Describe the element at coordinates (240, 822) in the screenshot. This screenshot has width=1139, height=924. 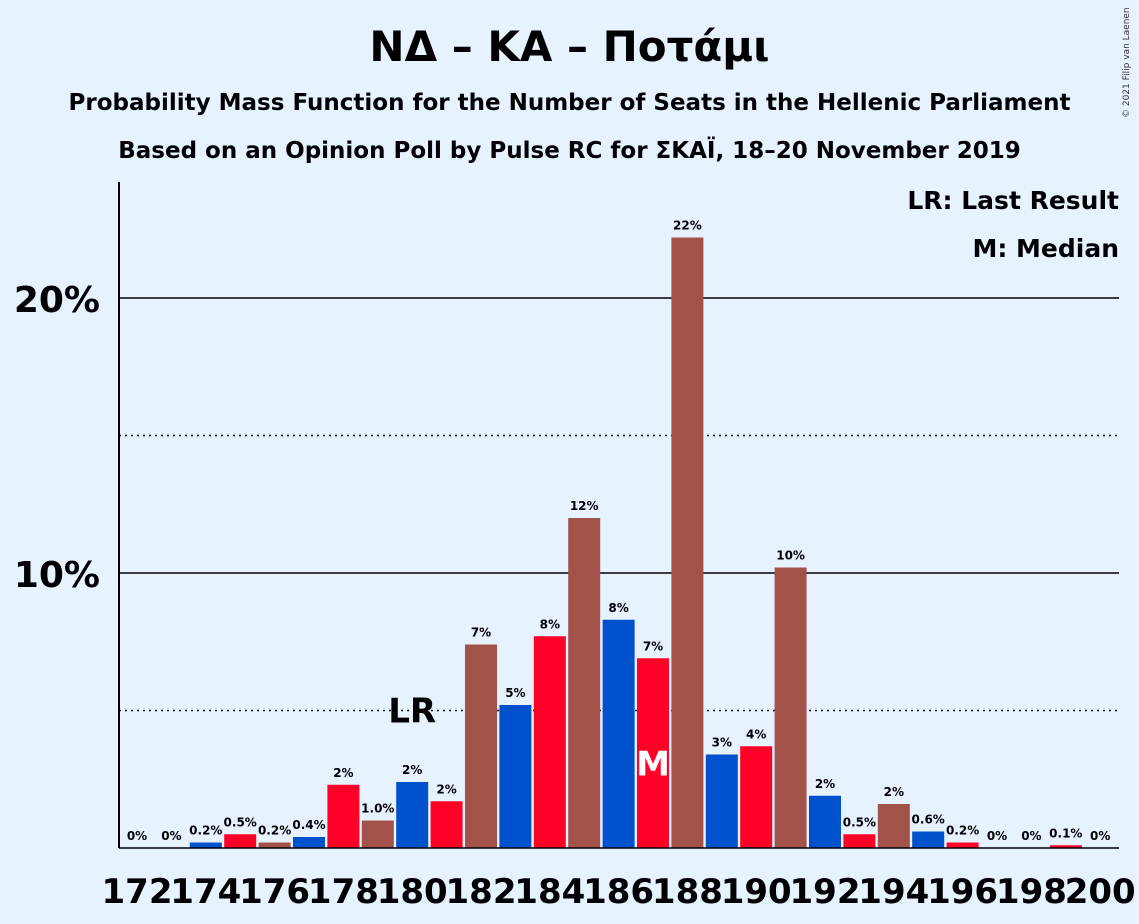
I see `bar-label-175: 0.5%` at that location.